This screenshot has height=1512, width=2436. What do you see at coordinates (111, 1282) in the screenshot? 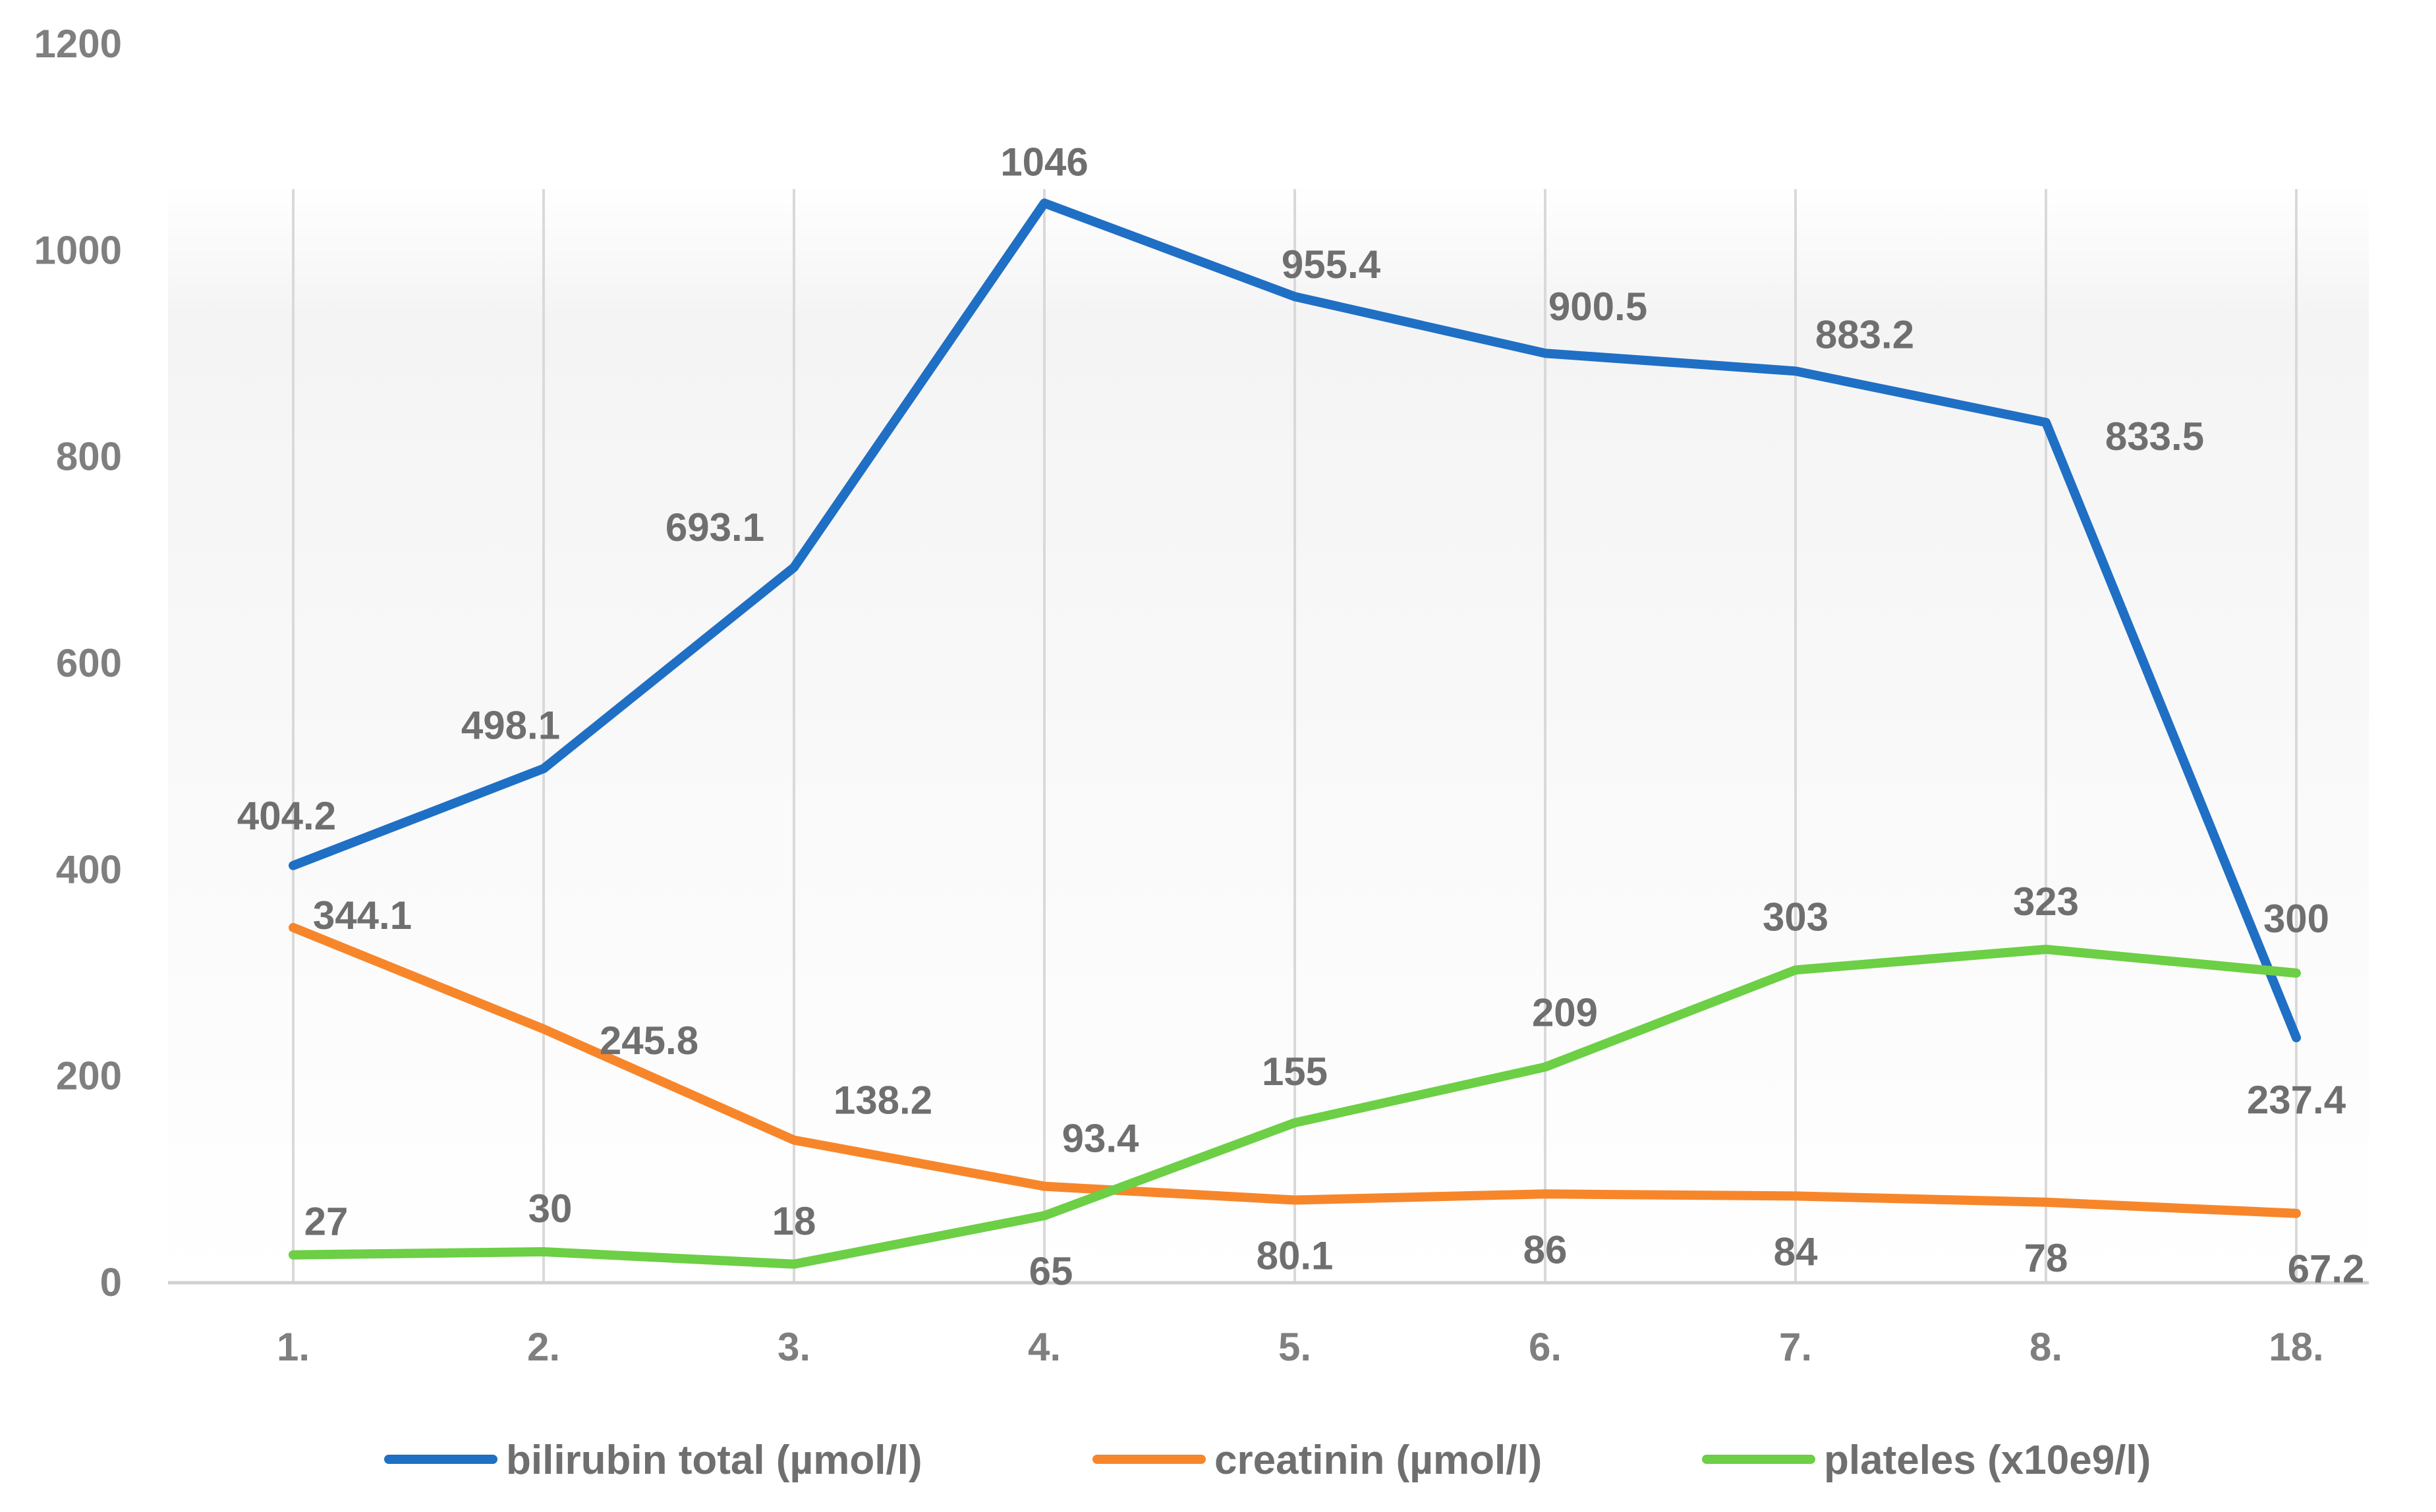
I see `y-tick-label: 0` at bounding box center [111, 1282].